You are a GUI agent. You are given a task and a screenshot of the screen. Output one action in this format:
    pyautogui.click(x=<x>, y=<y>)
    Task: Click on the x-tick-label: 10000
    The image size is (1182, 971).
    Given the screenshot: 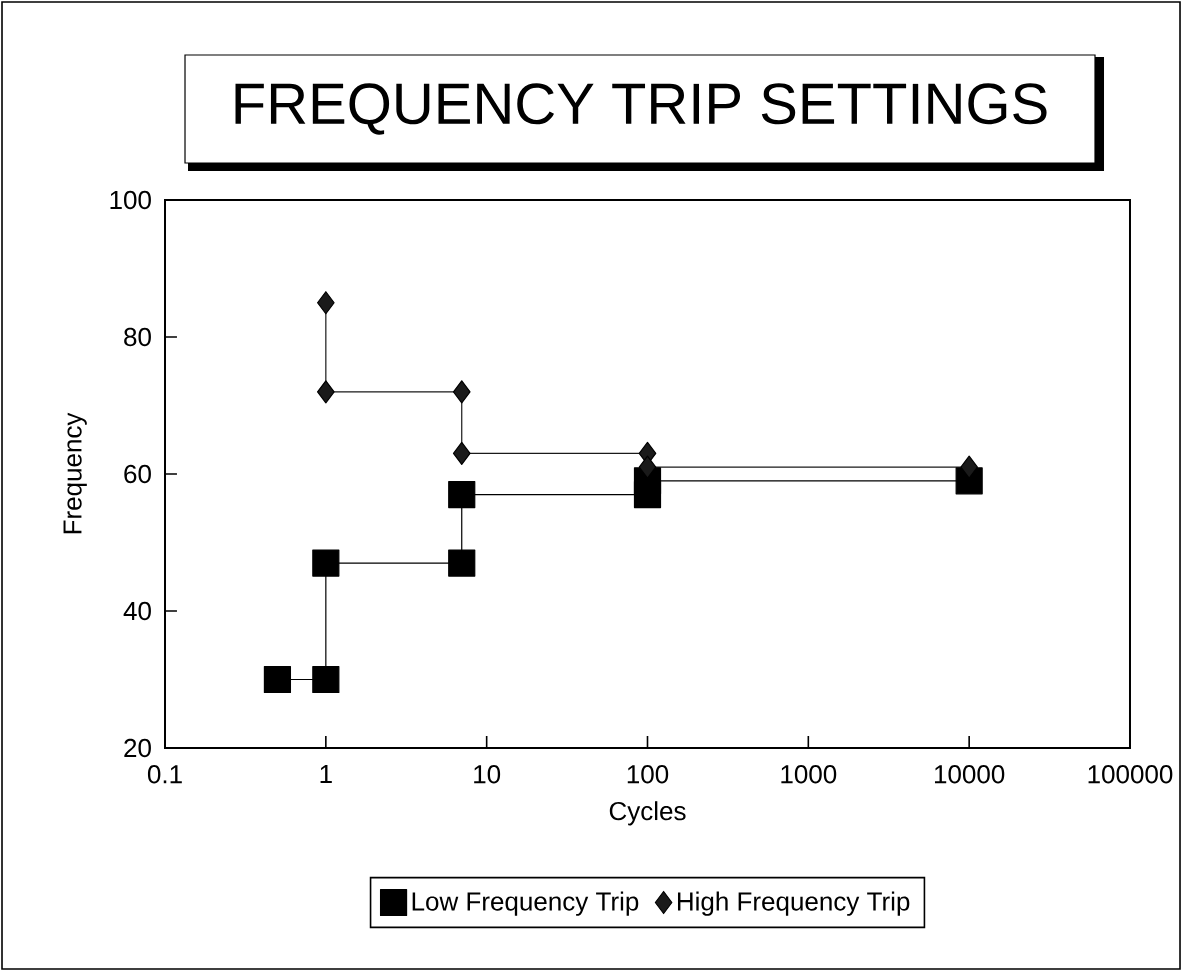 What is the action you would take?
    pyautogui.click(x=969, y=774)
    